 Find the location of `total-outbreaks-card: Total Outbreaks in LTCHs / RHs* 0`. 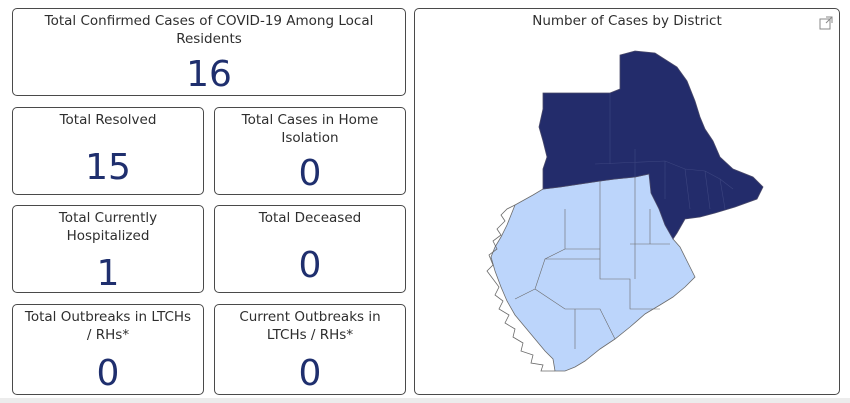

total-outbreaks-card: Total Outbreaks in LTCHs / RHs* 0 is located at coordinates (108, 349).